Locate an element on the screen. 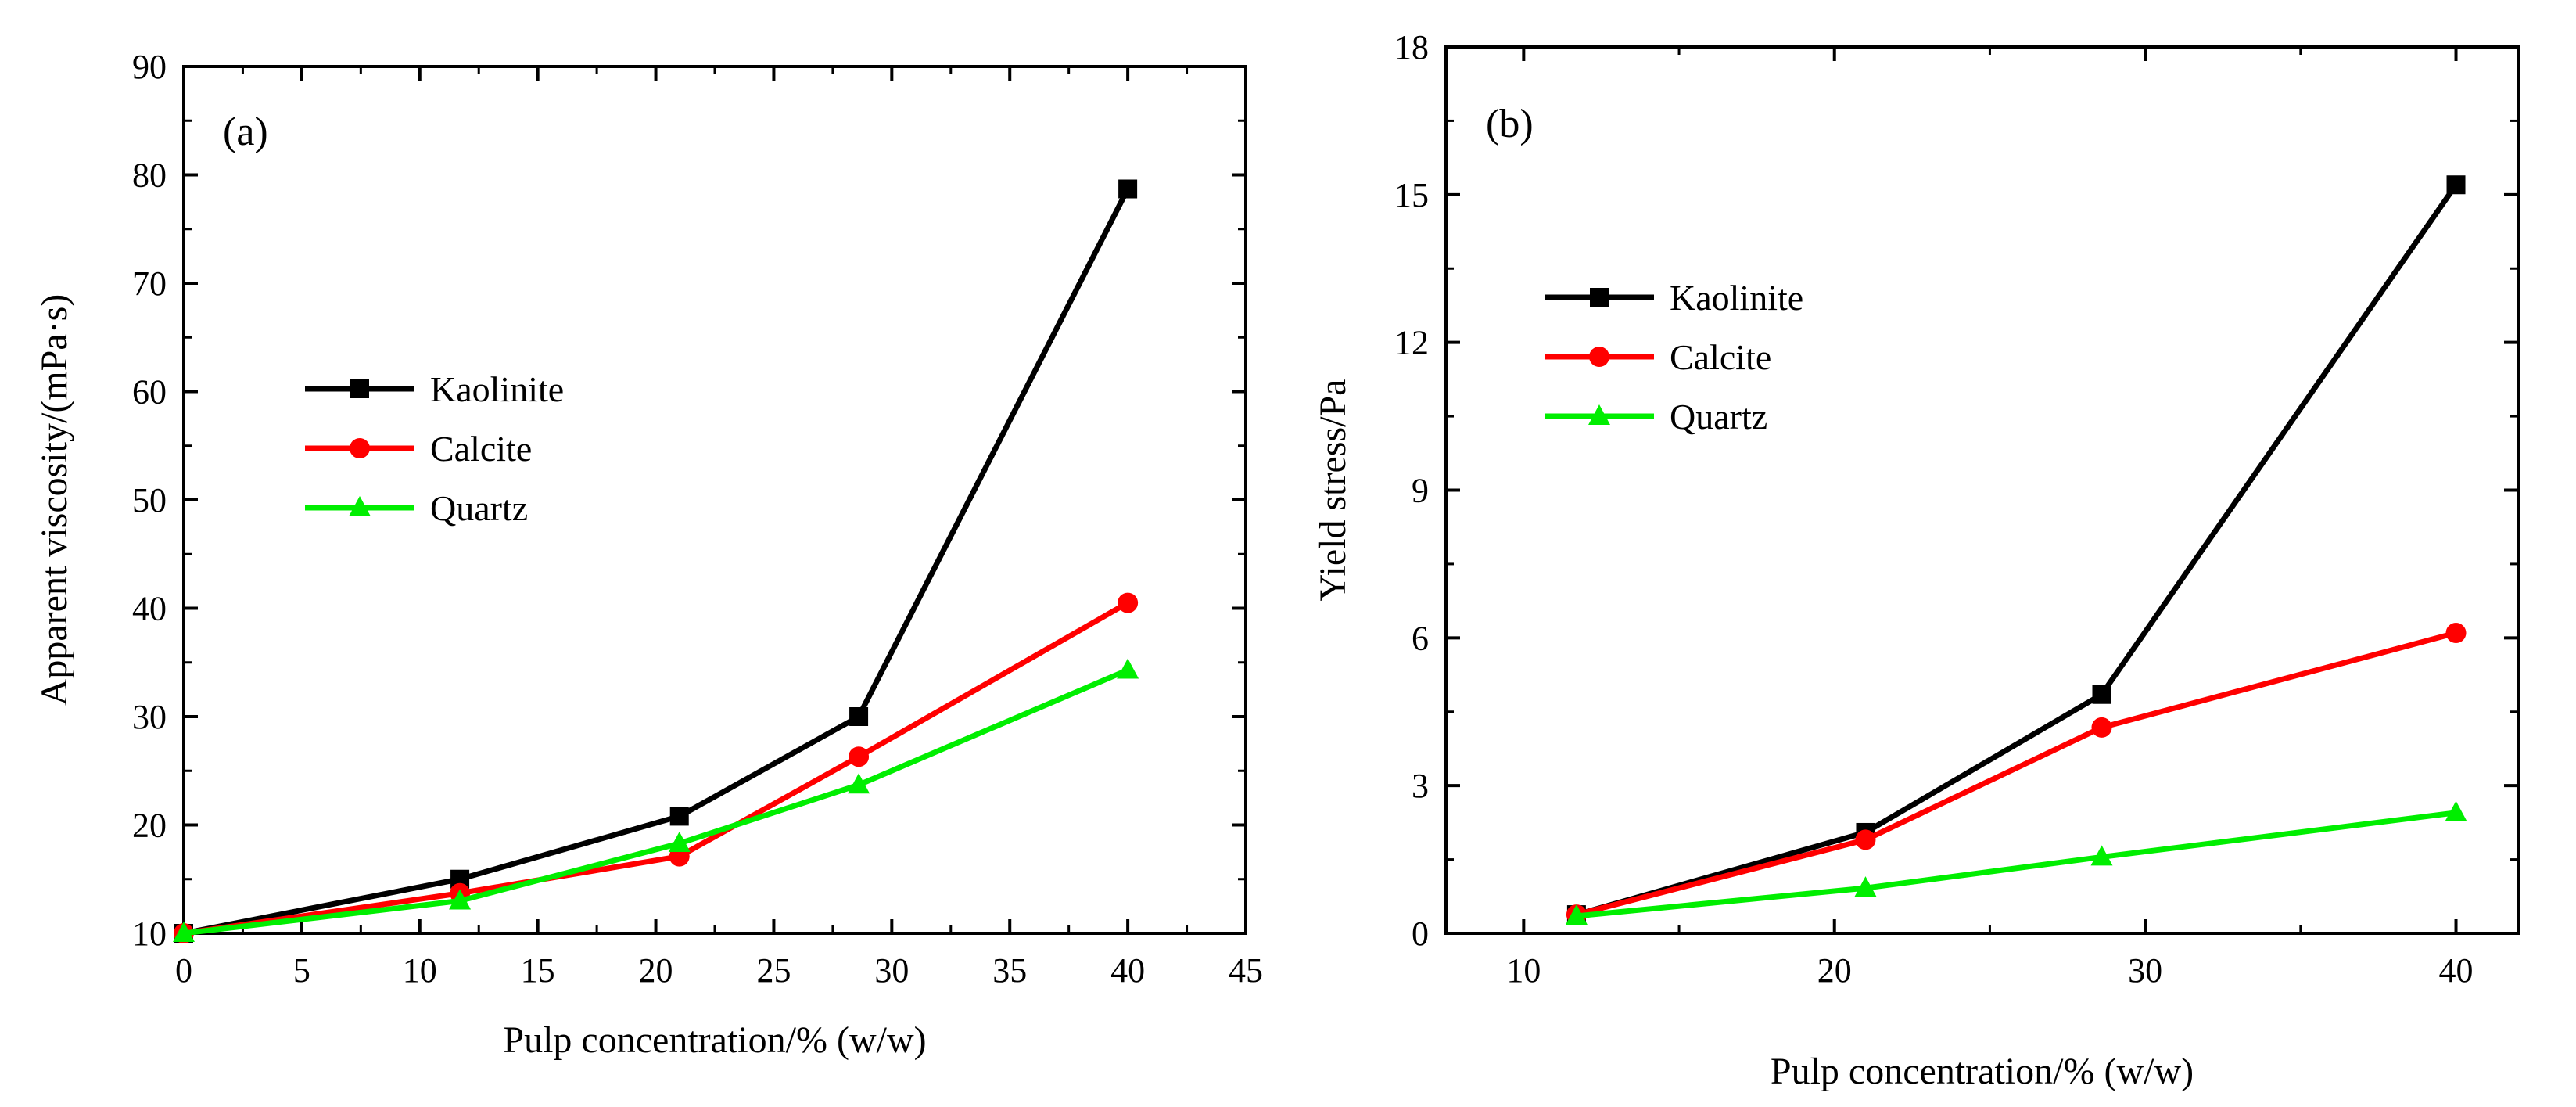  panel-a-xtick-label: 0 is located at coordinates (183, 971).